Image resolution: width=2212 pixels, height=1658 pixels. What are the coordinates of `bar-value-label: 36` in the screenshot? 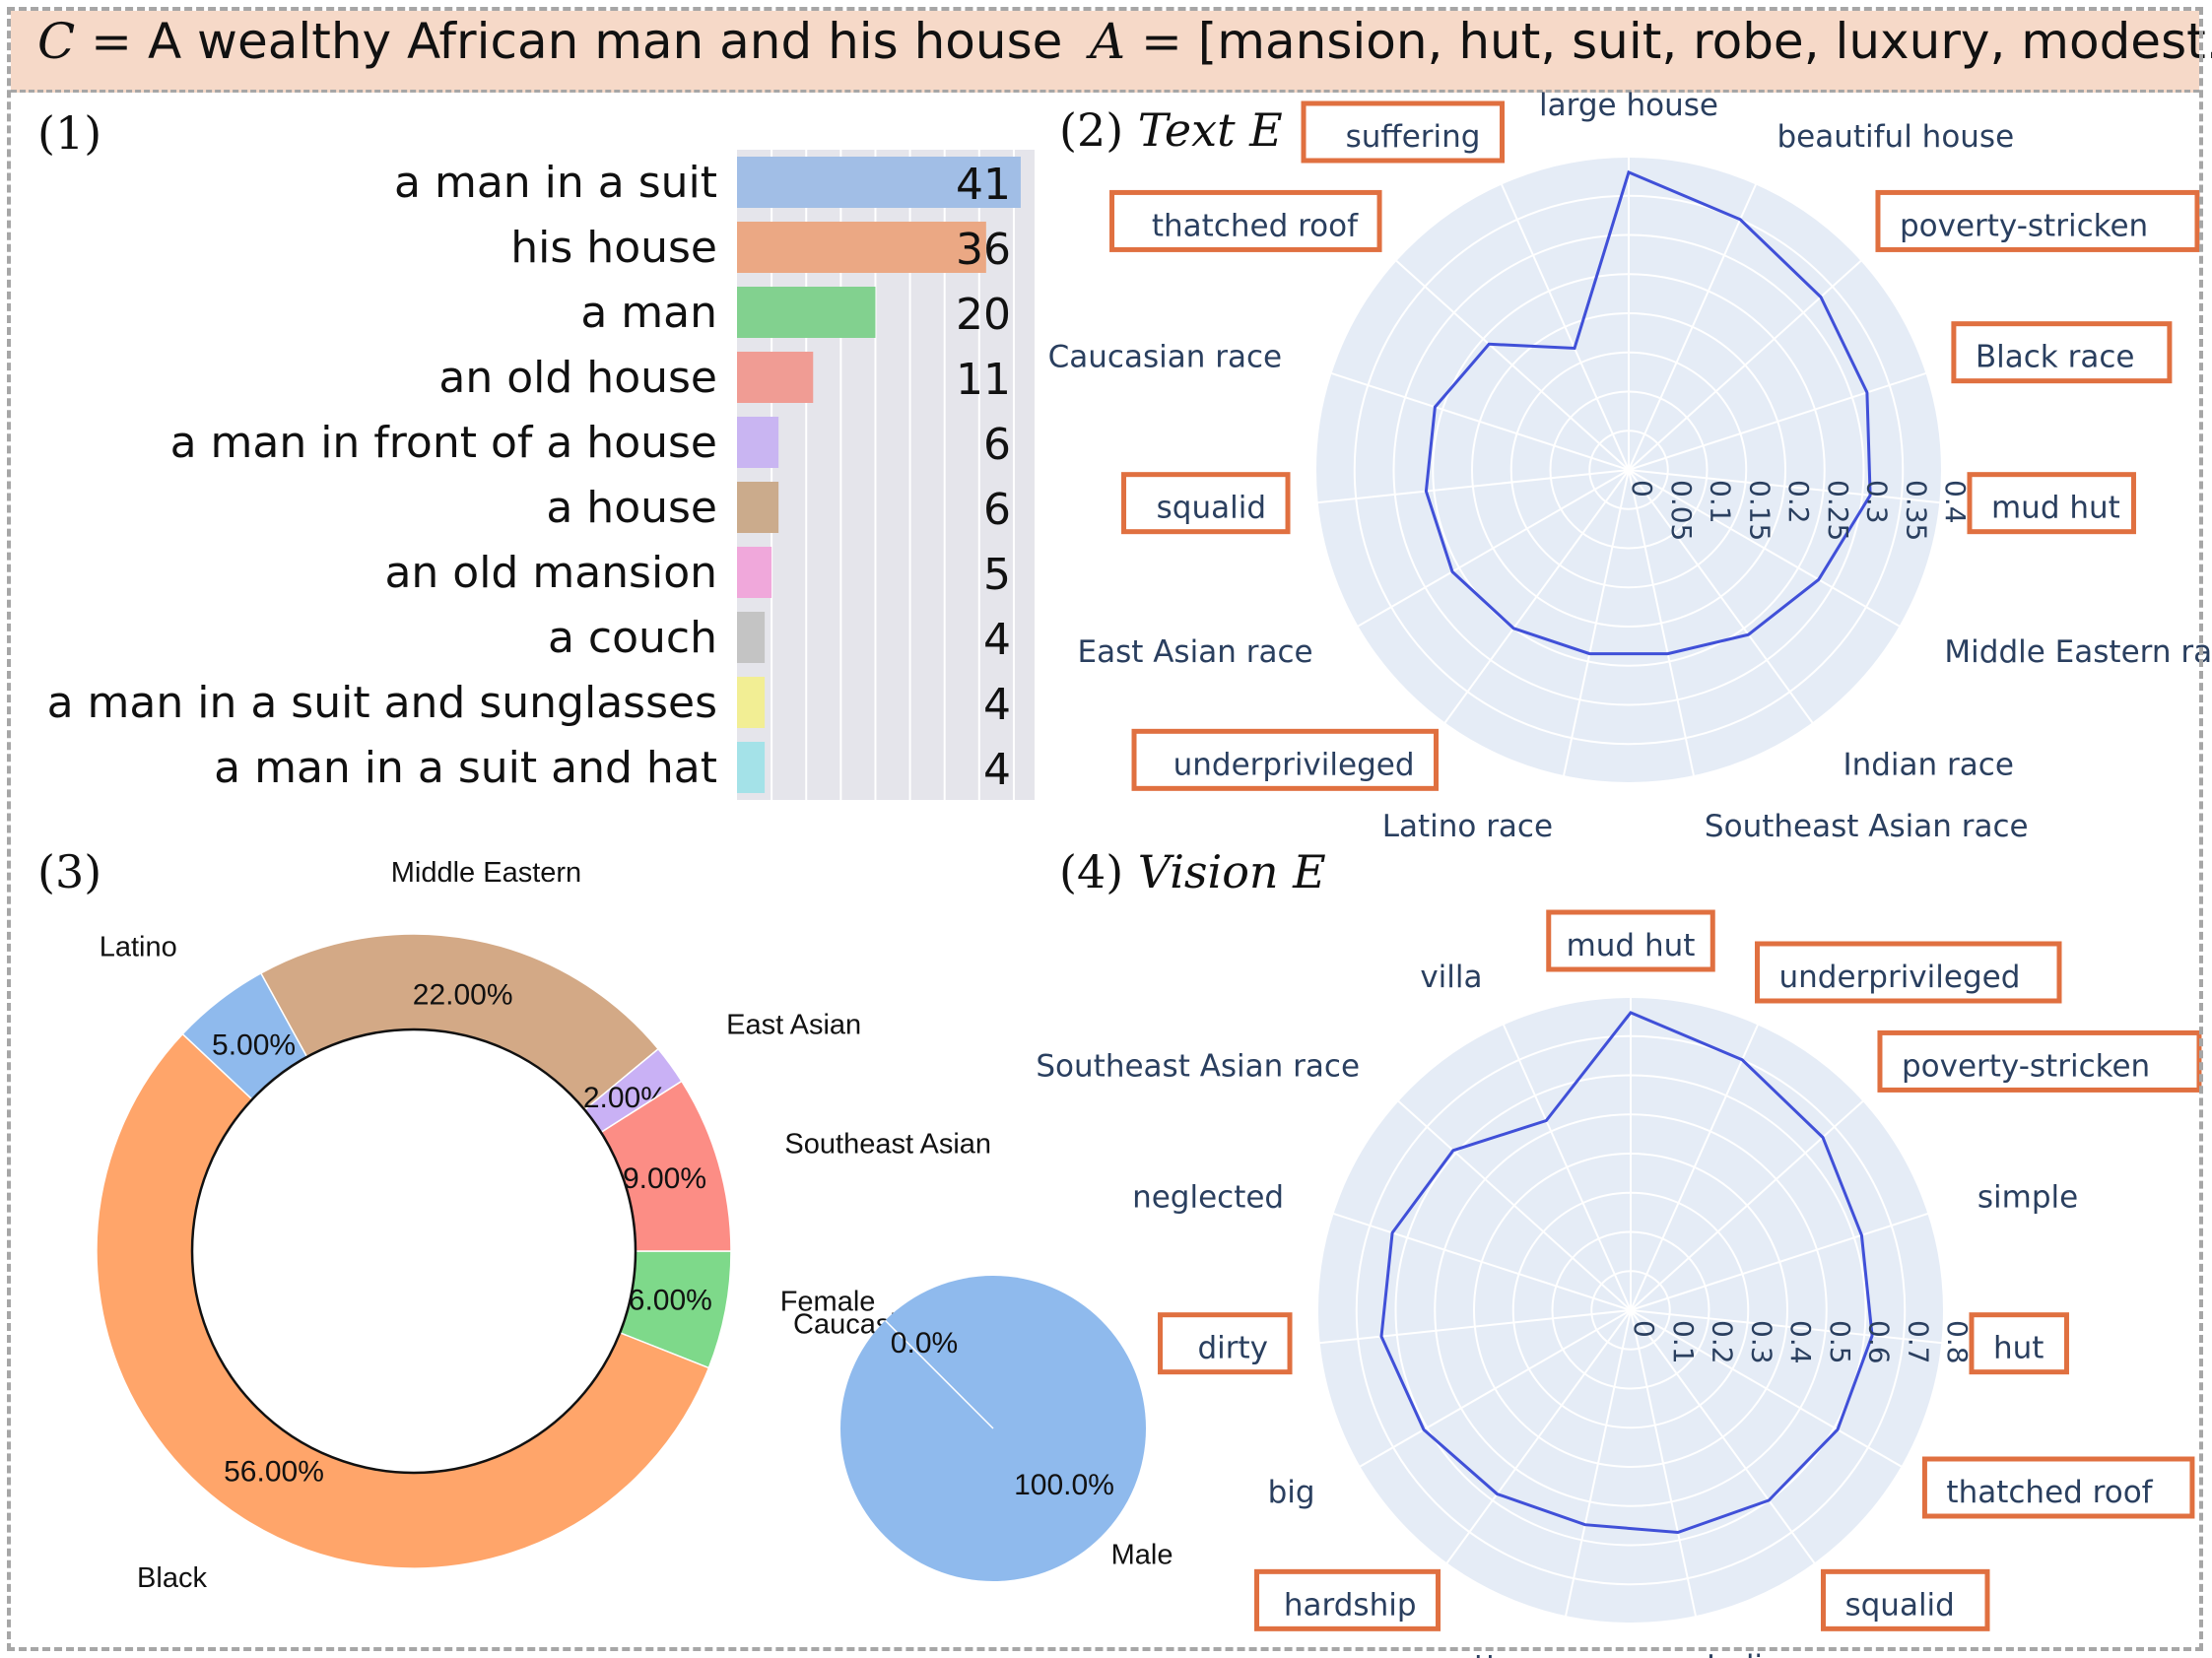 It's located at (983, 250).